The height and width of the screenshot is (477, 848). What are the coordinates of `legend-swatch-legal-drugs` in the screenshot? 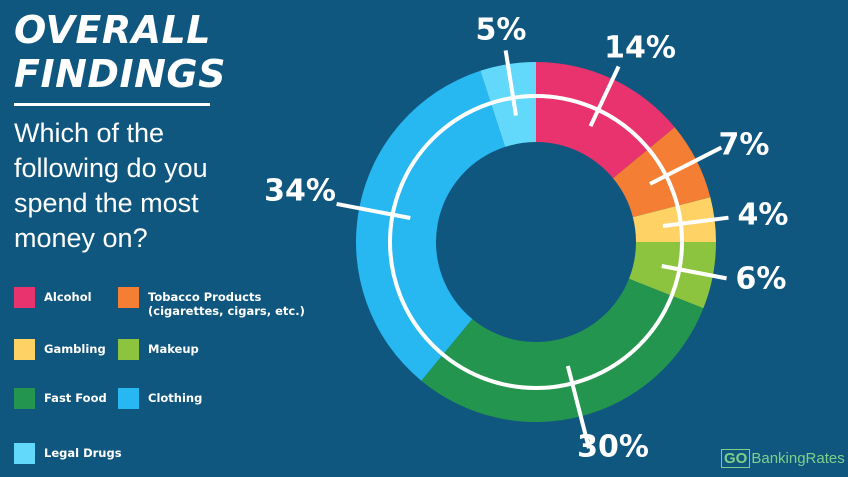 It's located at (24, 453).